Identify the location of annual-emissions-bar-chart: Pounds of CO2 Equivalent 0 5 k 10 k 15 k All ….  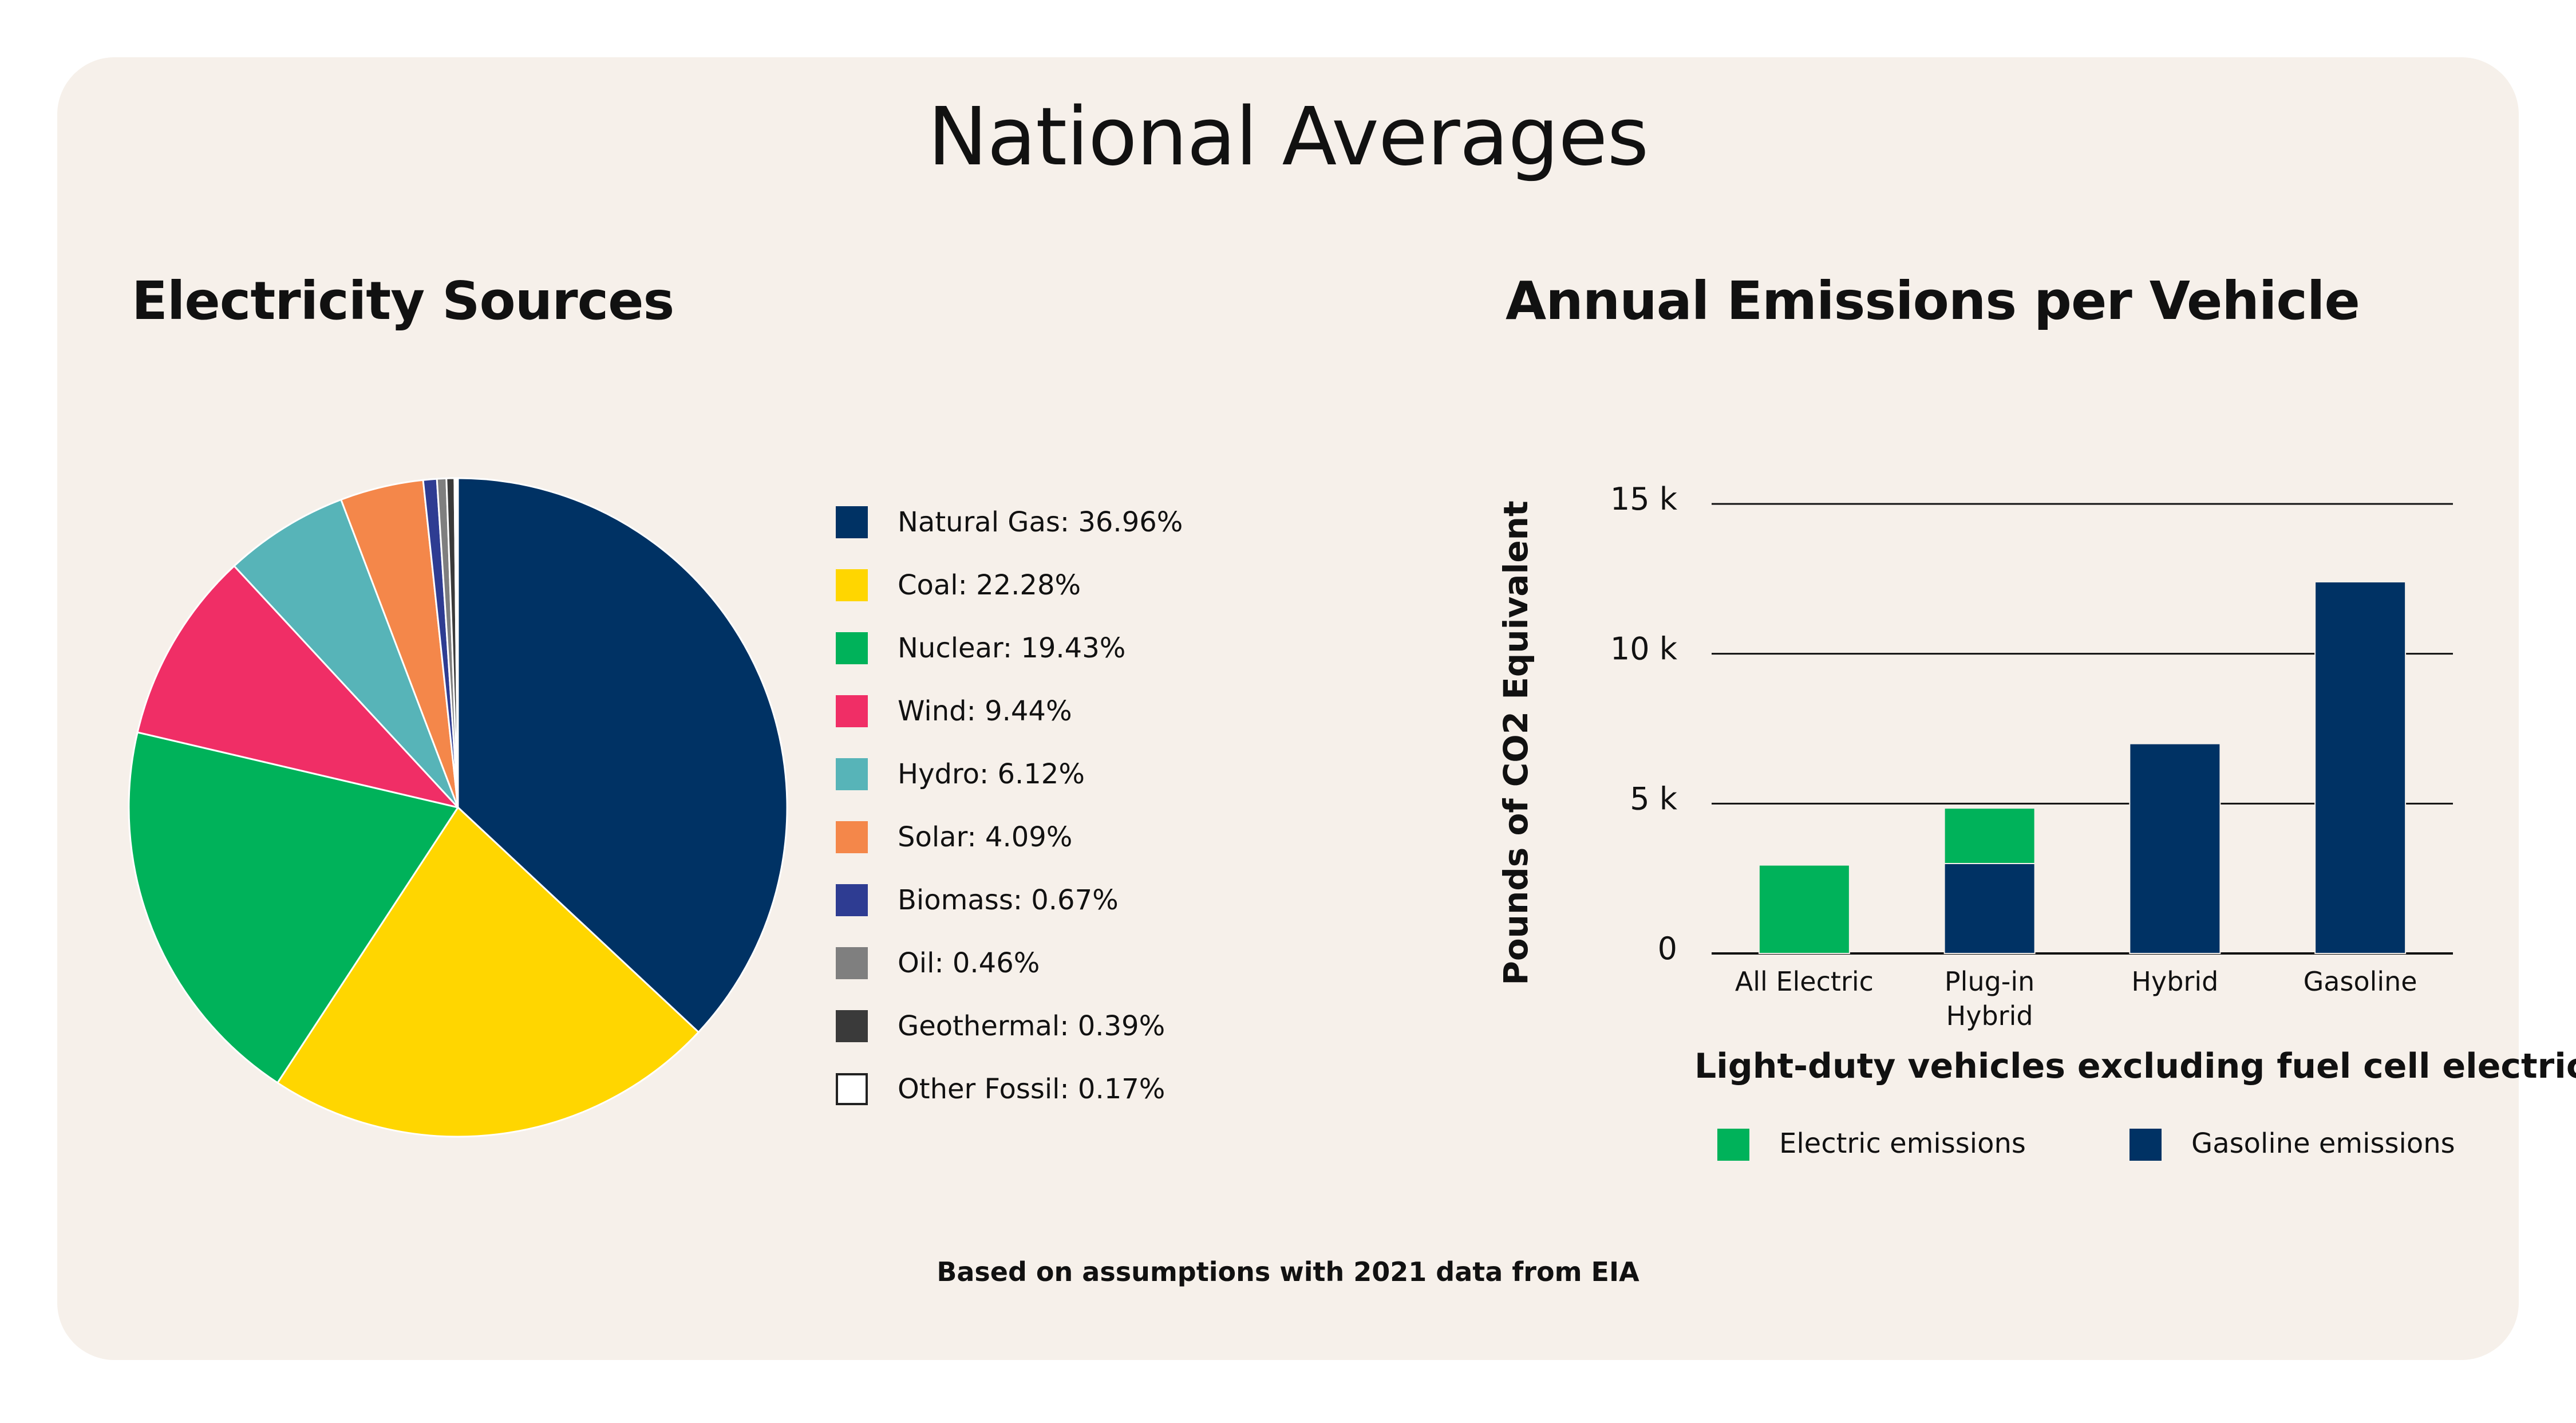
(1974, 756).